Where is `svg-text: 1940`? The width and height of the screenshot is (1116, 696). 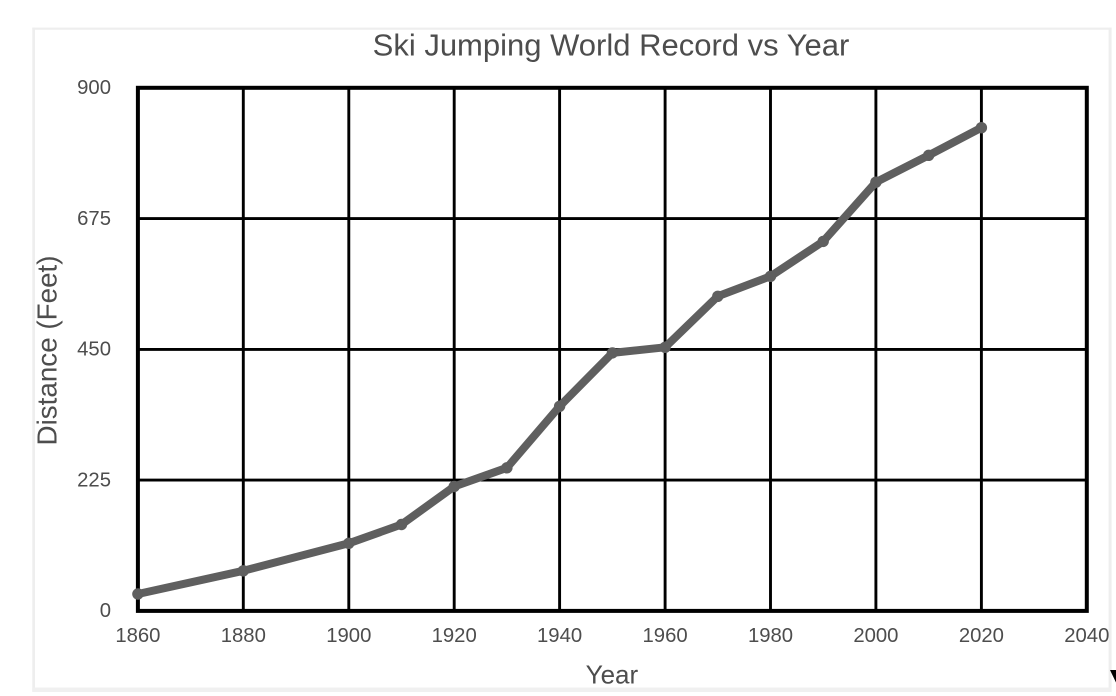 svg-text: 1940 is located at coordinates (559, 636).